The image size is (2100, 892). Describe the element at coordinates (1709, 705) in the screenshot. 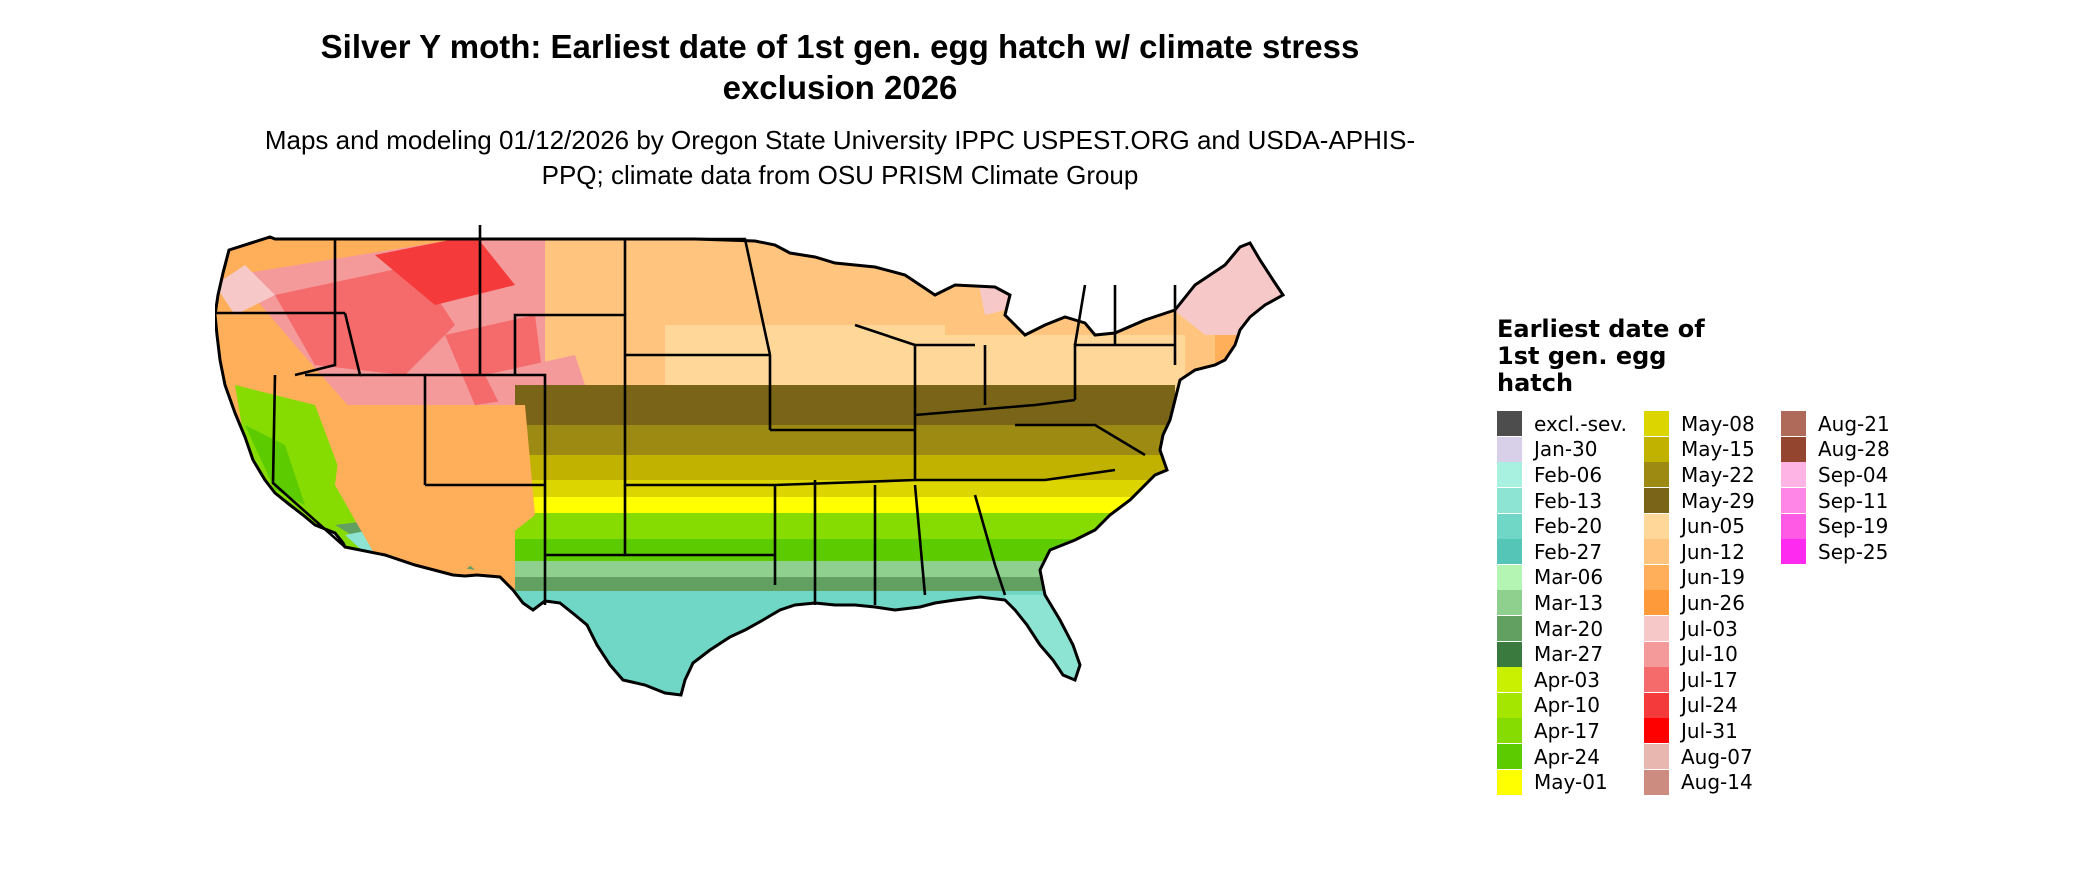

I see `legend-label: Jul-24` at that location.